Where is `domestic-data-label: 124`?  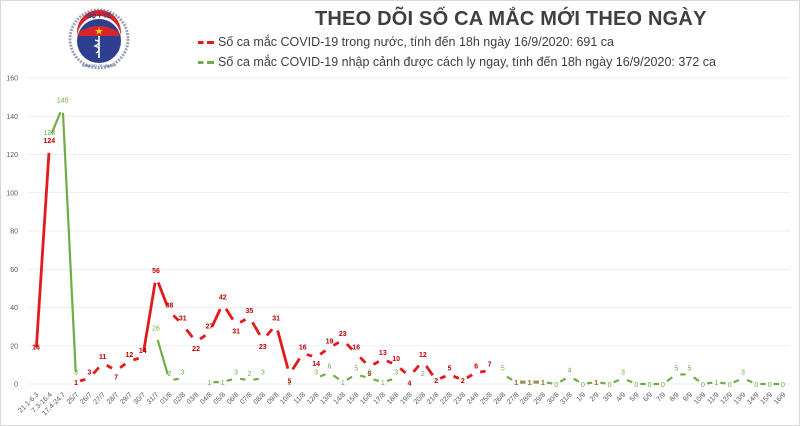
domestic-data-label: 124 is located at coordinates (49, 141).